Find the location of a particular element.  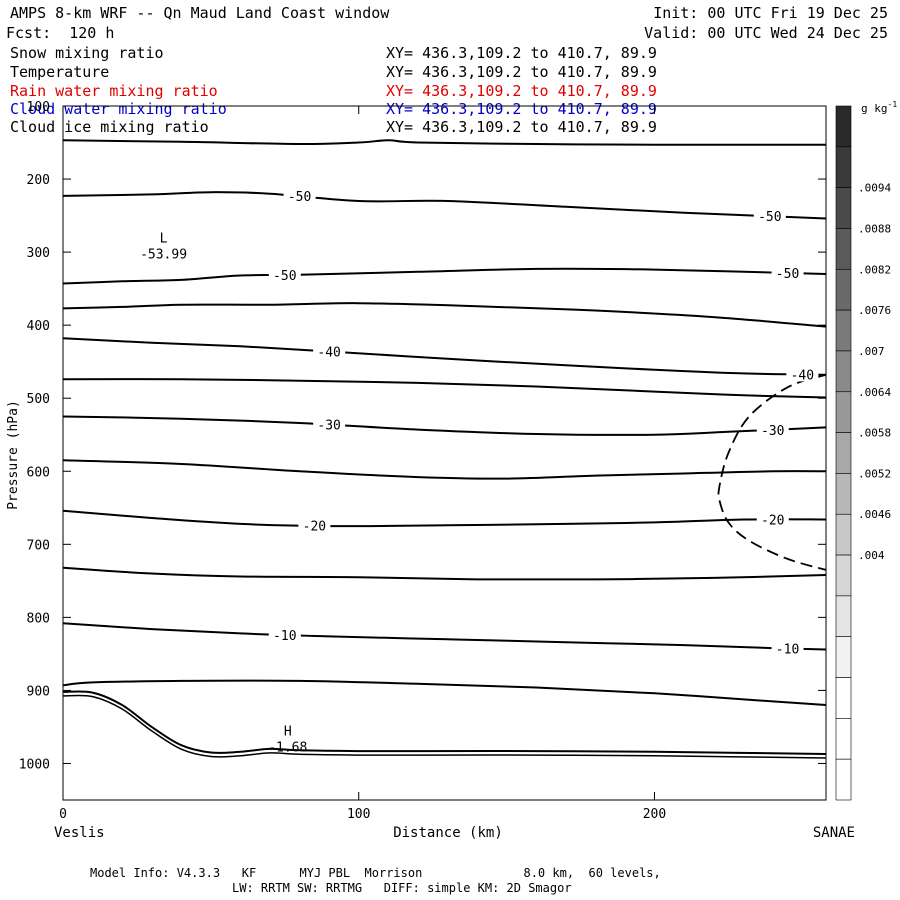

colorbar-label: .0058 is located at coordinates (874, 433).